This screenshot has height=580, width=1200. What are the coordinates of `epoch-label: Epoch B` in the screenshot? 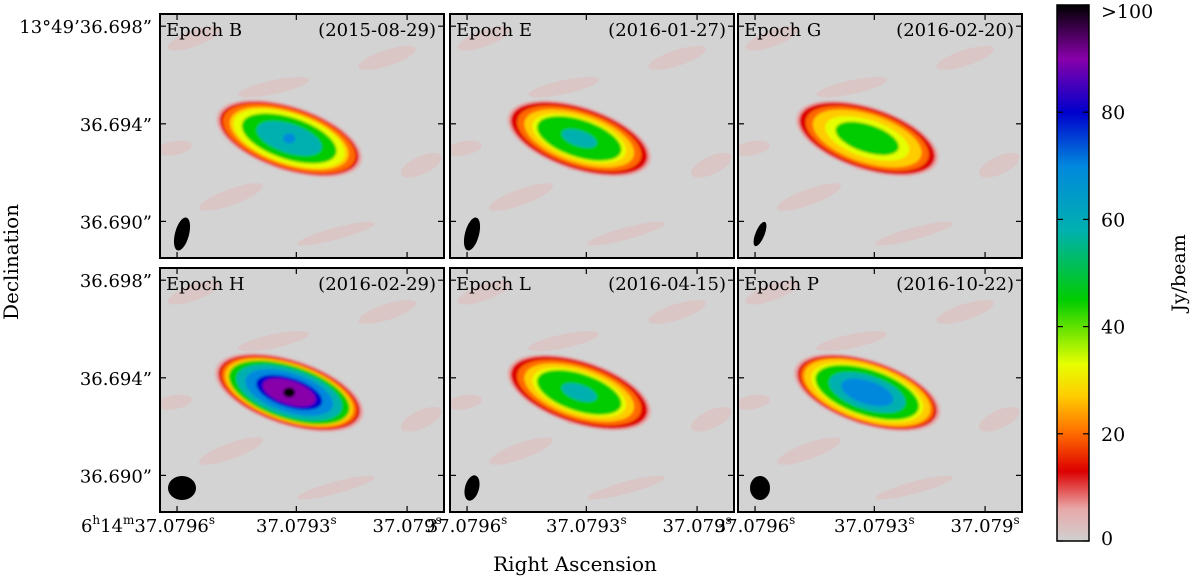 It's located at (204, 30).